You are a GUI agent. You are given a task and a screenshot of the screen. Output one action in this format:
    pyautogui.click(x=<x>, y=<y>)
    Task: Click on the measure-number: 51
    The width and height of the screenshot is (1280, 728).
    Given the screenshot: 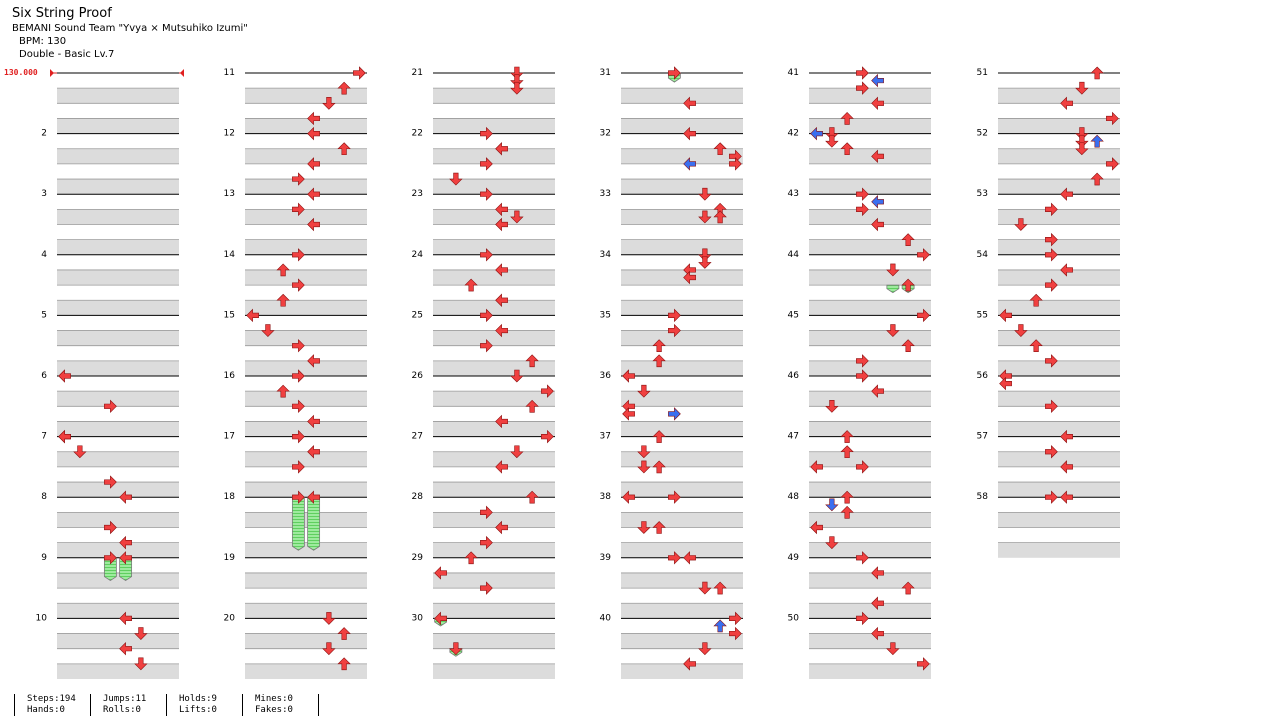 What is the action you would take?
    pyautogui.click(x=982, y=73)
    